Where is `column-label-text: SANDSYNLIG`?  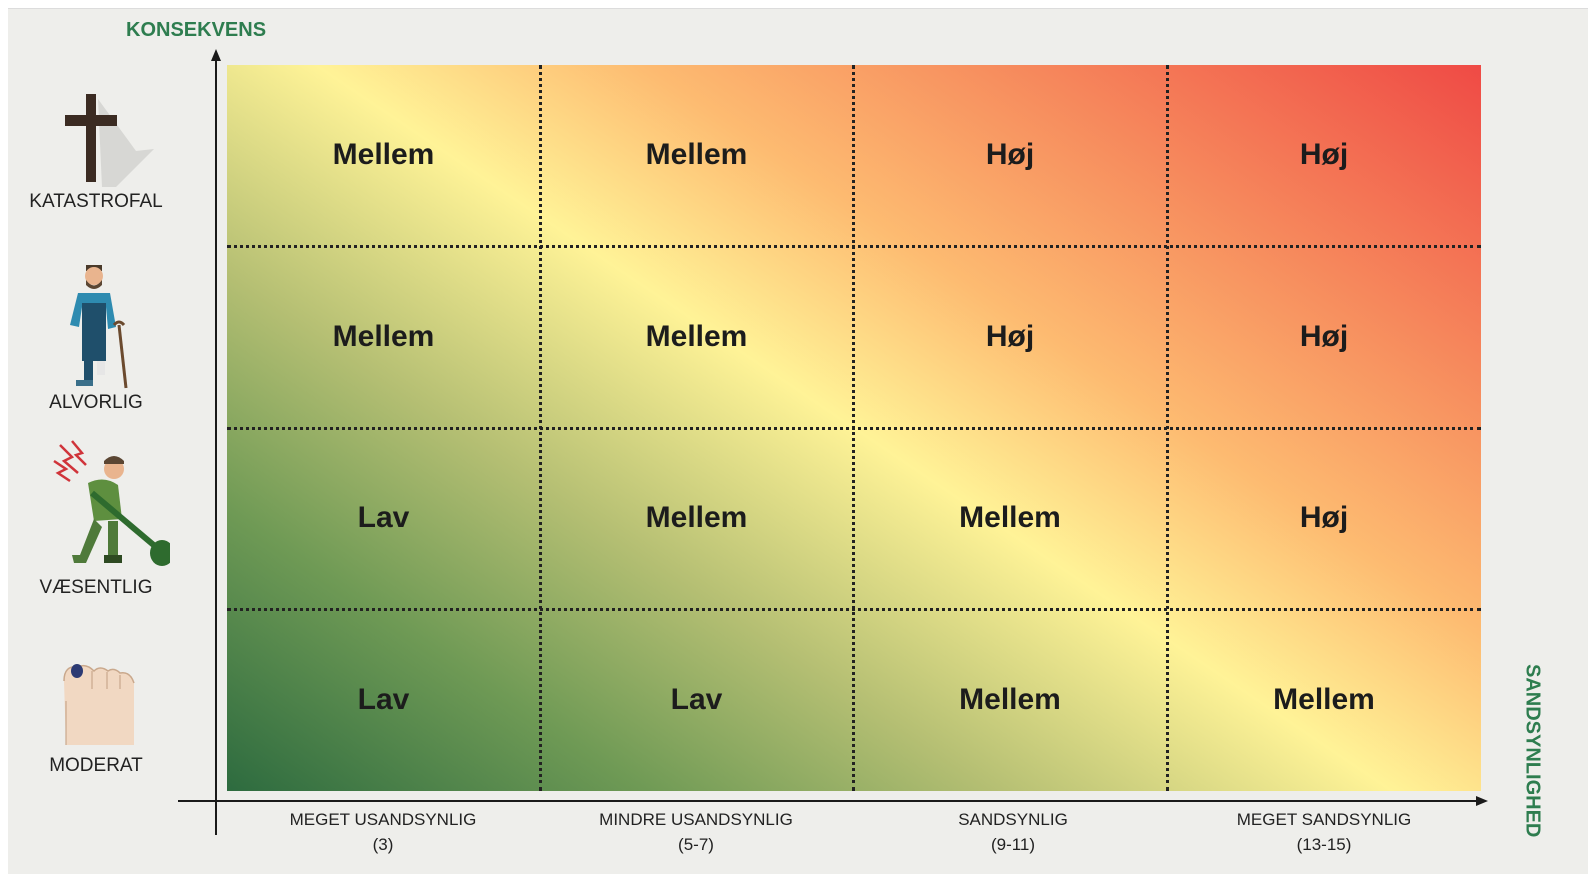 column-label-text: SANDSYNLIG is located at coordinates (1013, 819).